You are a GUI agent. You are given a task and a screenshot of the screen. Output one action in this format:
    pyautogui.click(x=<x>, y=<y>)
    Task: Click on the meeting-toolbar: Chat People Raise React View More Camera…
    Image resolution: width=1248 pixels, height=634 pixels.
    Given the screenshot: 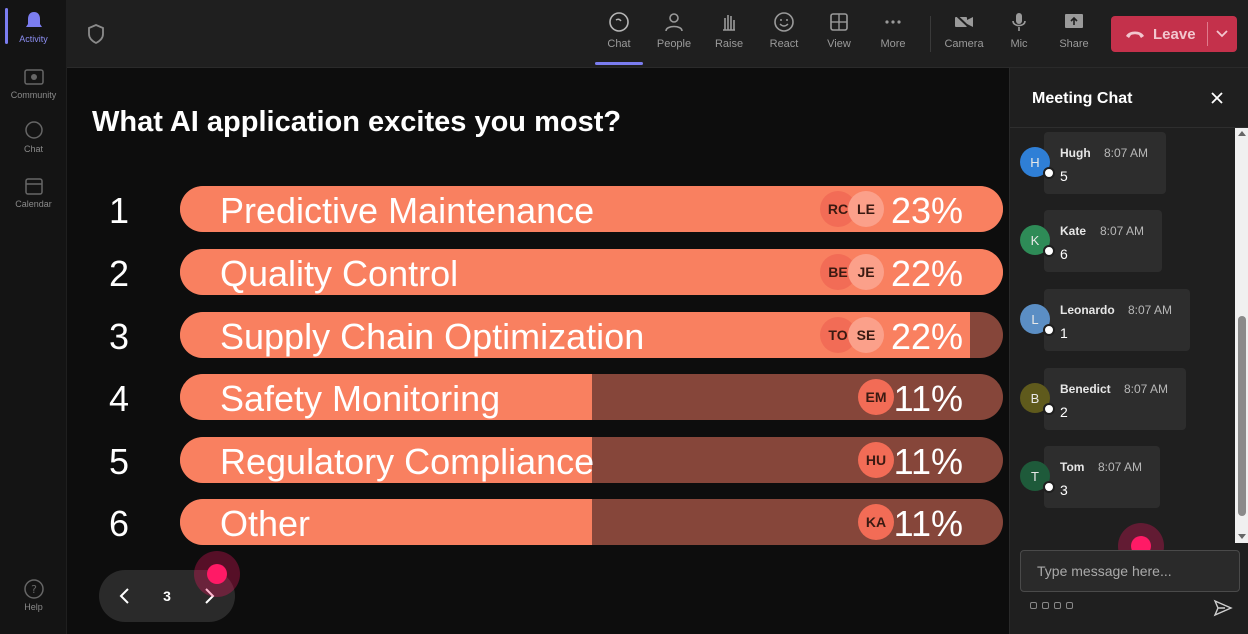 What is the action you would take?
    pyautogui.click(x=657, y=34)
    